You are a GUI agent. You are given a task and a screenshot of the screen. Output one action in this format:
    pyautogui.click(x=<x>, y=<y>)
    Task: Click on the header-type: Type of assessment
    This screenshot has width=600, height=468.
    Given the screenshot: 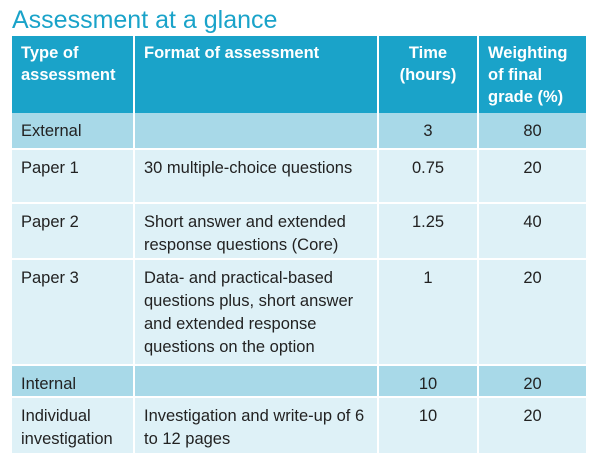 What is the action you would take?
    pyautogui.click(x=73, y=74)
    